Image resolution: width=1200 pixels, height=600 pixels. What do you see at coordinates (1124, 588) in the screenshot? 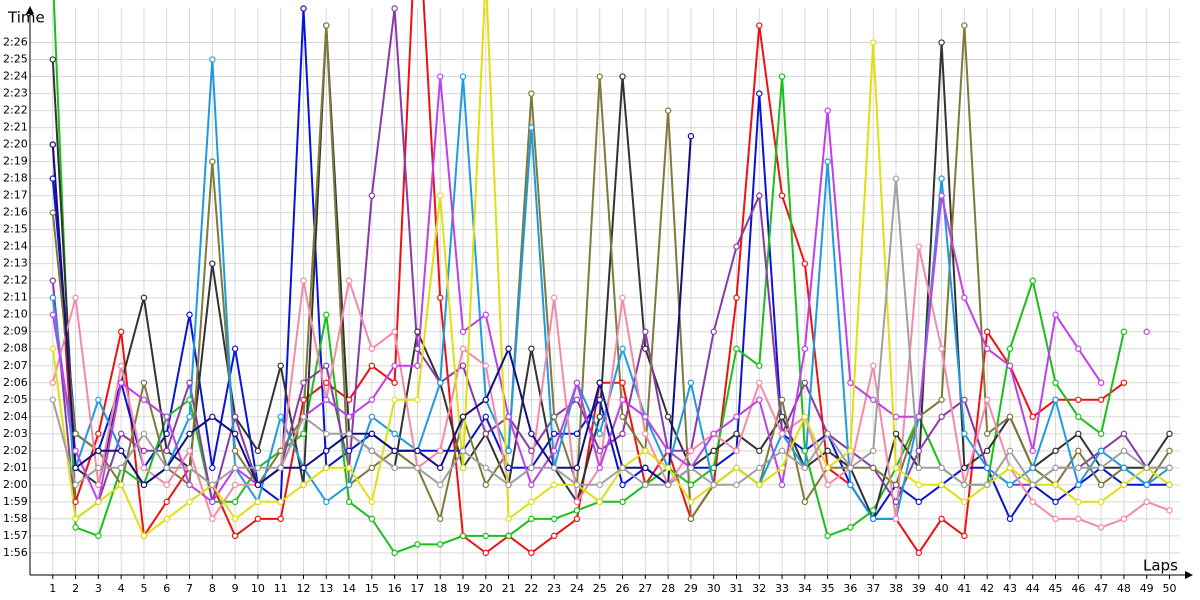
I see `x-tick-label: 48` at bounding box center [1124, 588].